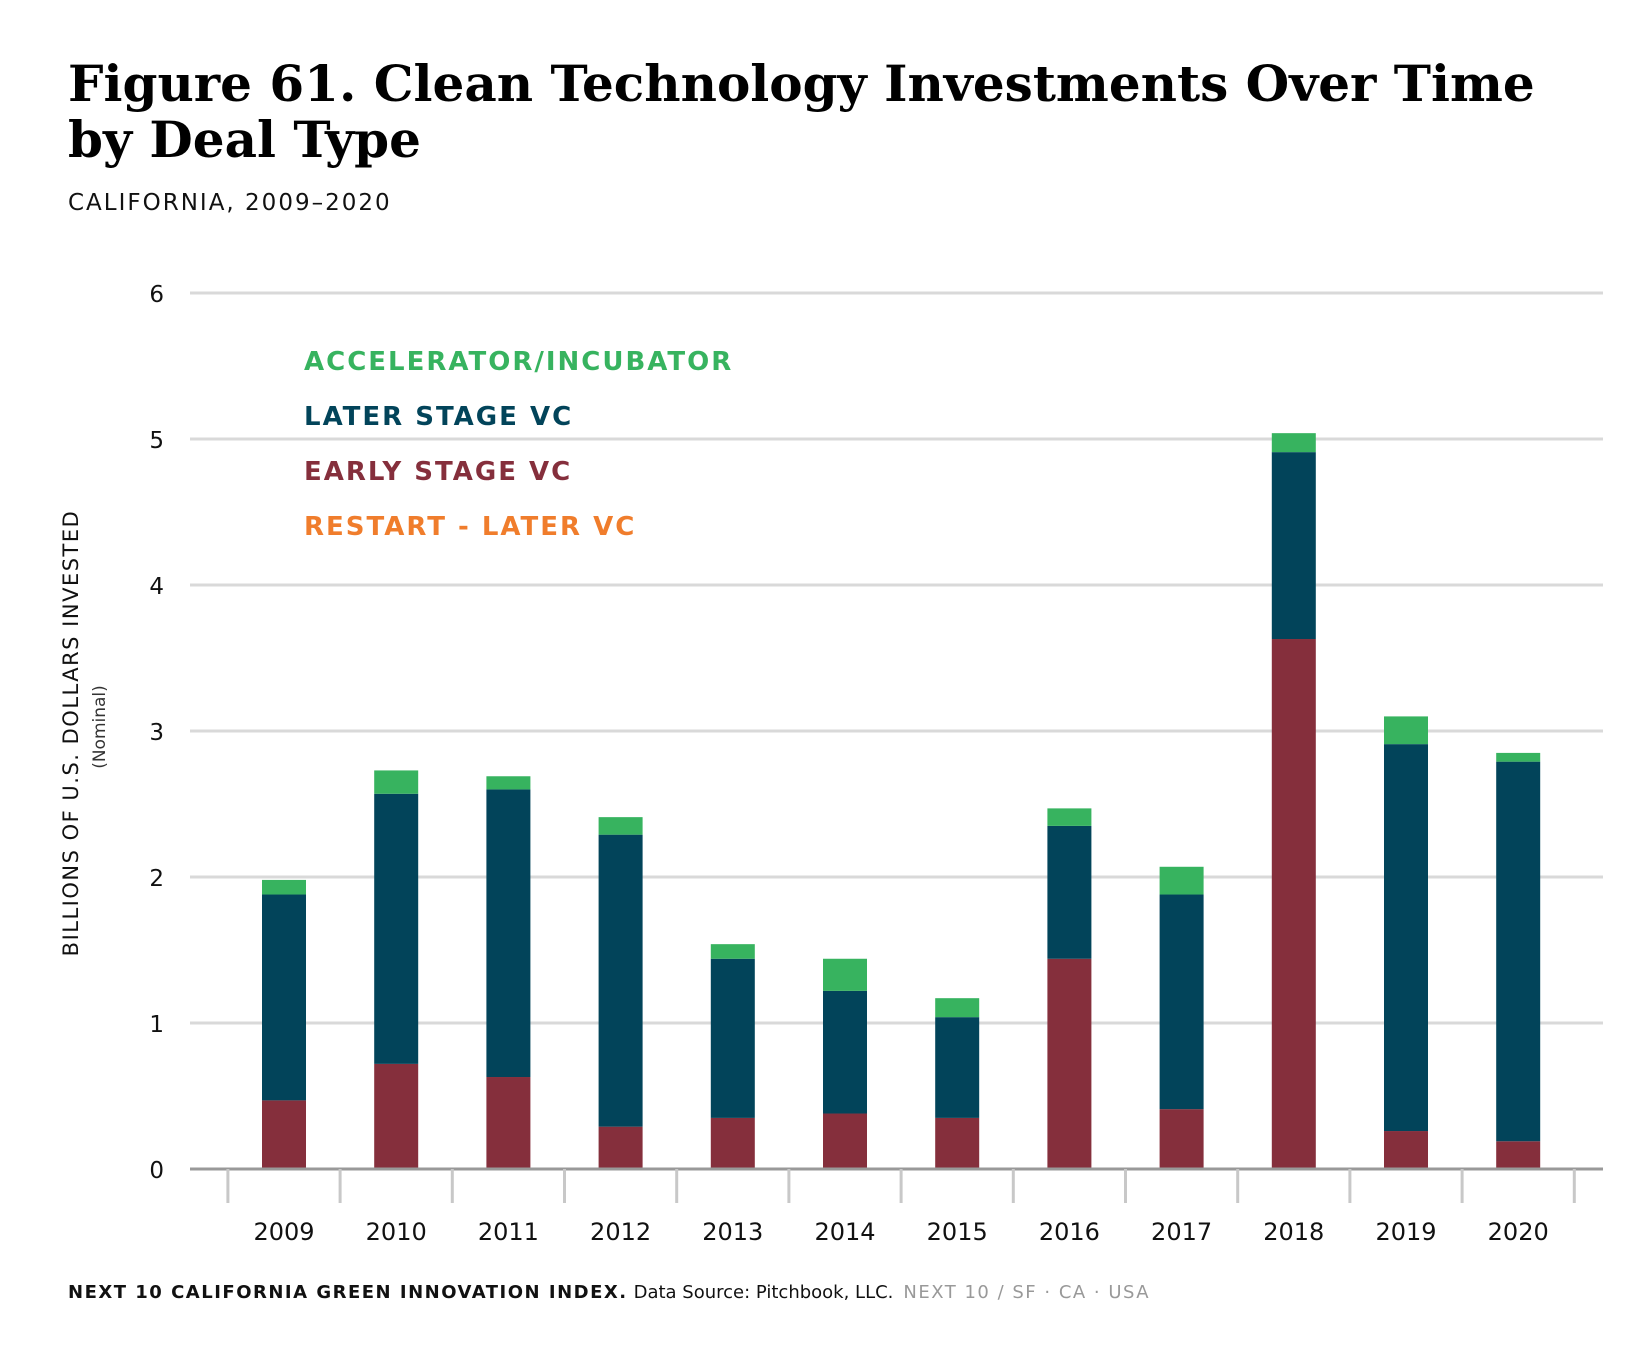 The image size is (1651, 1351). What do you see at coordinates (732, 1232) in the screenshot?
I see `x-tick-label: 2013` at bounding box center [732, 1232].